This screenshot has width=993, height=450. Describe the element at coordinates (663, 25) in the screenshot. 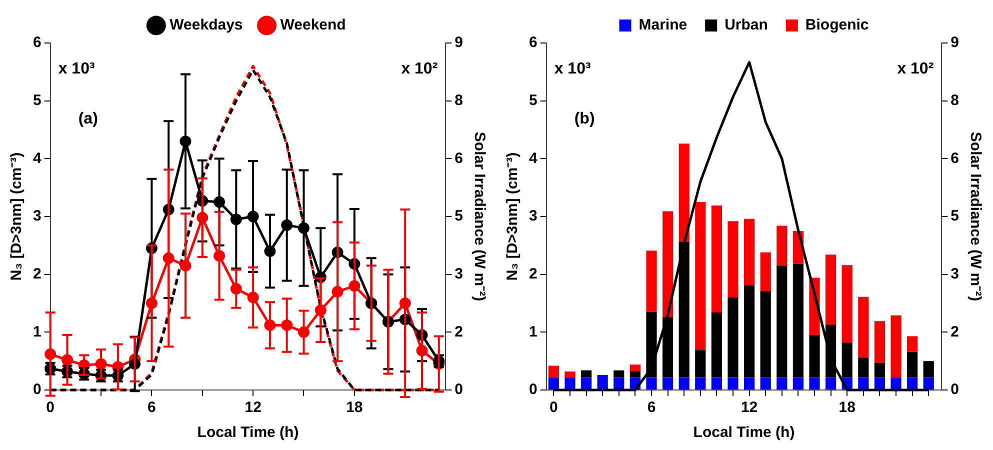

I see `legend-label: Marine` at that location.